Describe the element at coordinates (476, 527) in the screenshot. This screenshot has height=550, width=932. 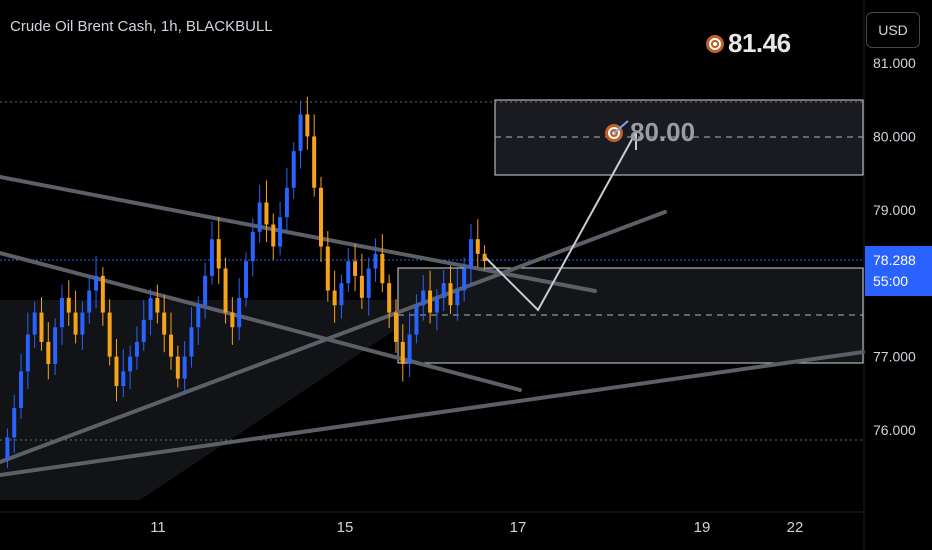
I see `x-axis: 11 15 17 19 22` at that location.